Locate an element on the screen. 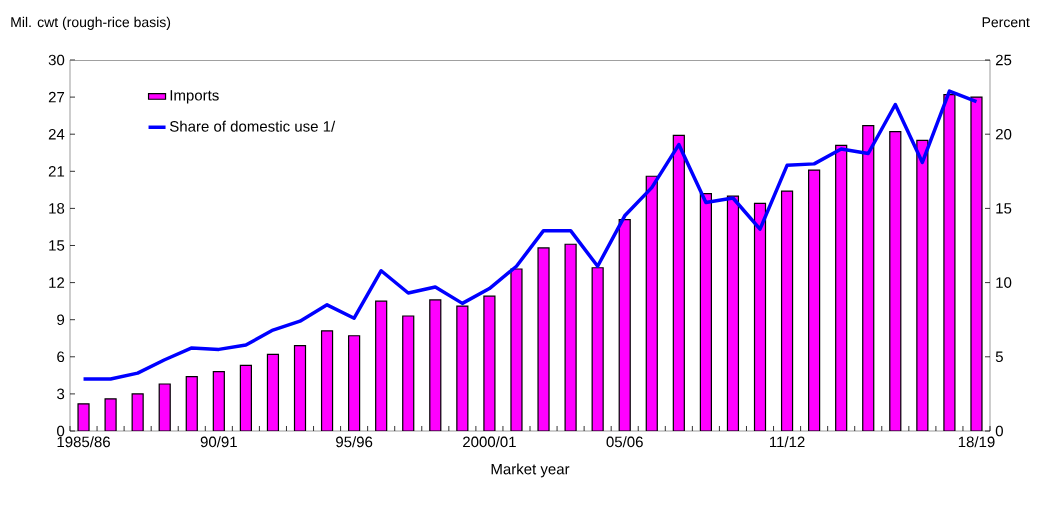 This screenshot has width=1040, height=512. y-tick-label: 15 is located at coordinates (57, 245).